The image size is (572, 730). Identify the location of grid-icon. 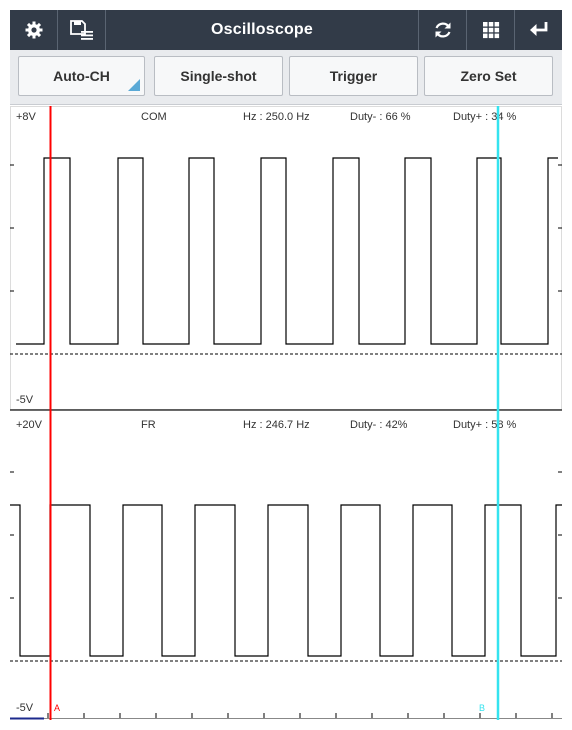
(490, 30).